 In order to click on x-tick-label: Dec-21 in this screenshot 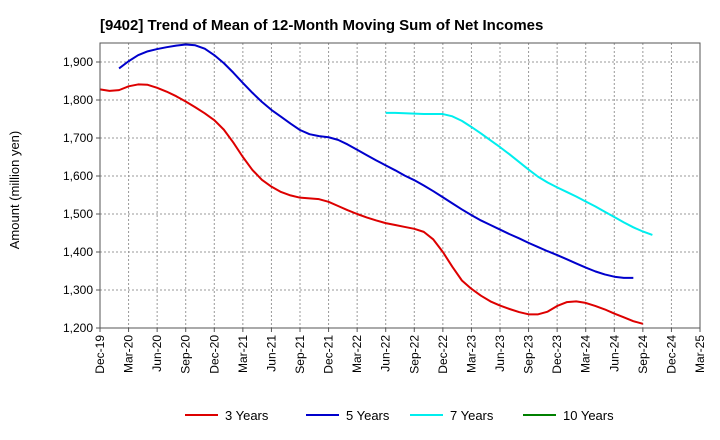, I will do `click(329, 354)`.